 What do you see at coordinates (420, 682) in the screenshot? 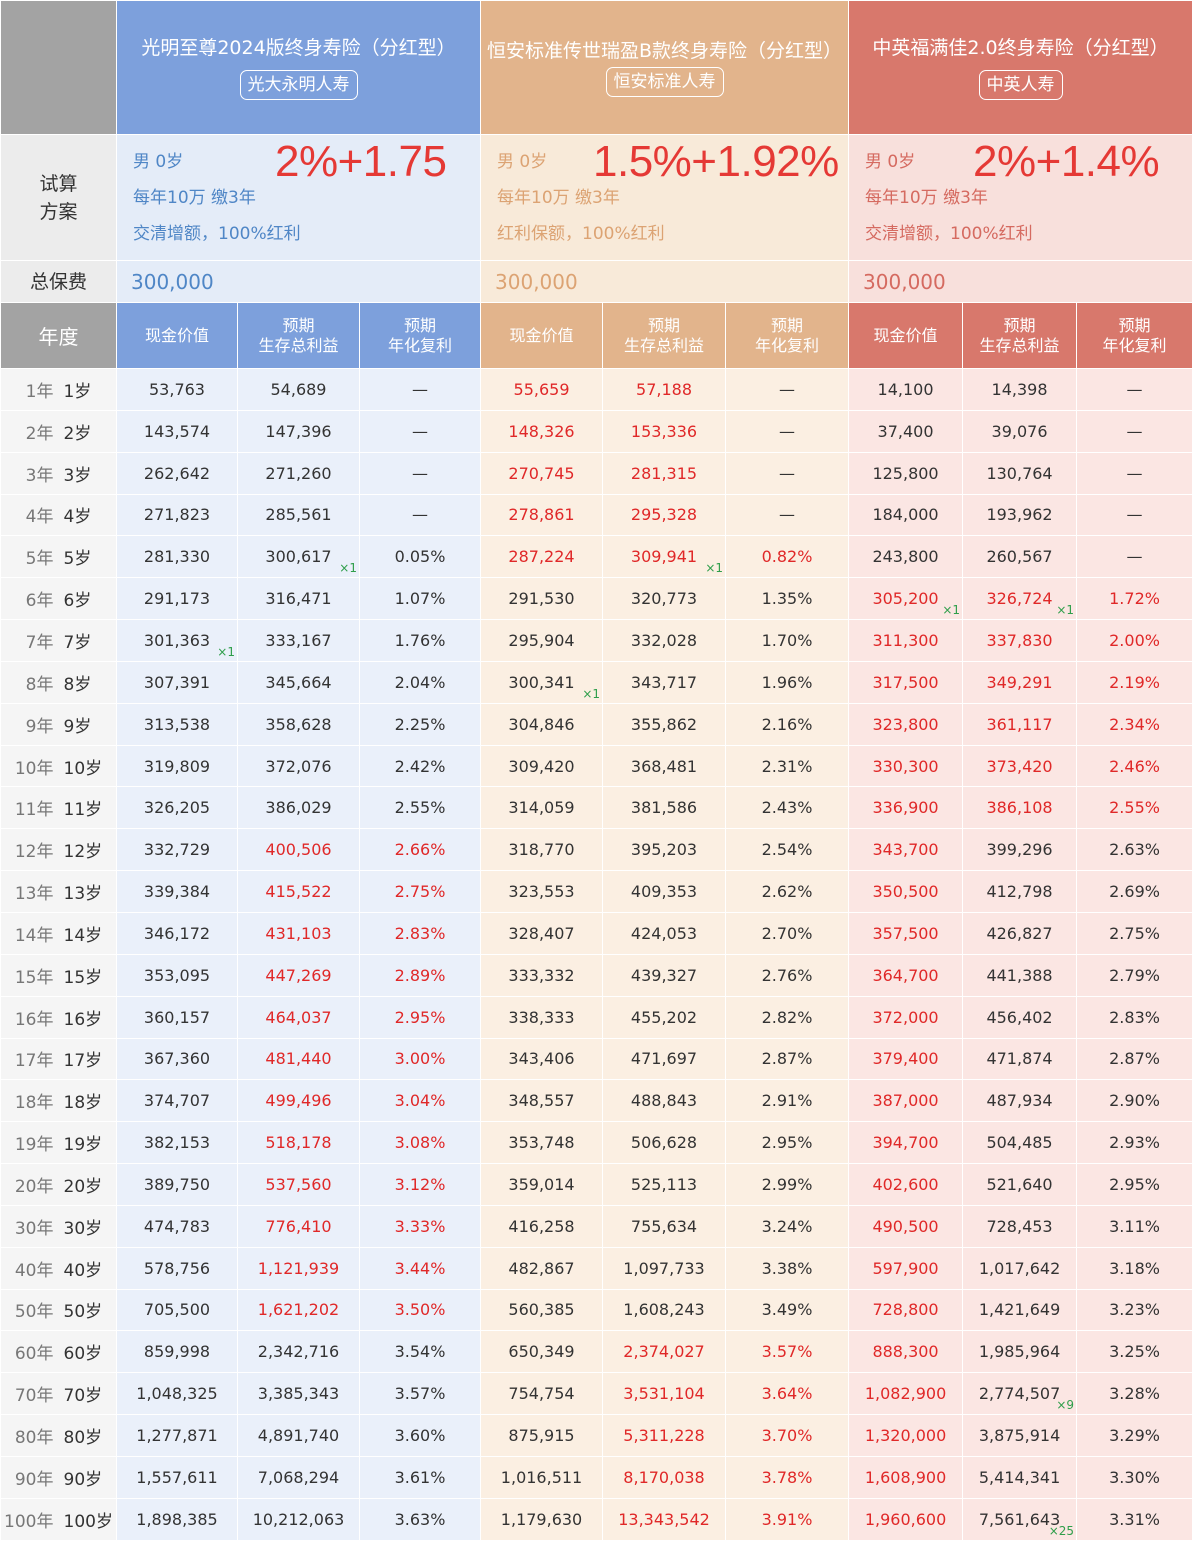
I see `data-cell: 2.04%` at bounding box center [420, 682].